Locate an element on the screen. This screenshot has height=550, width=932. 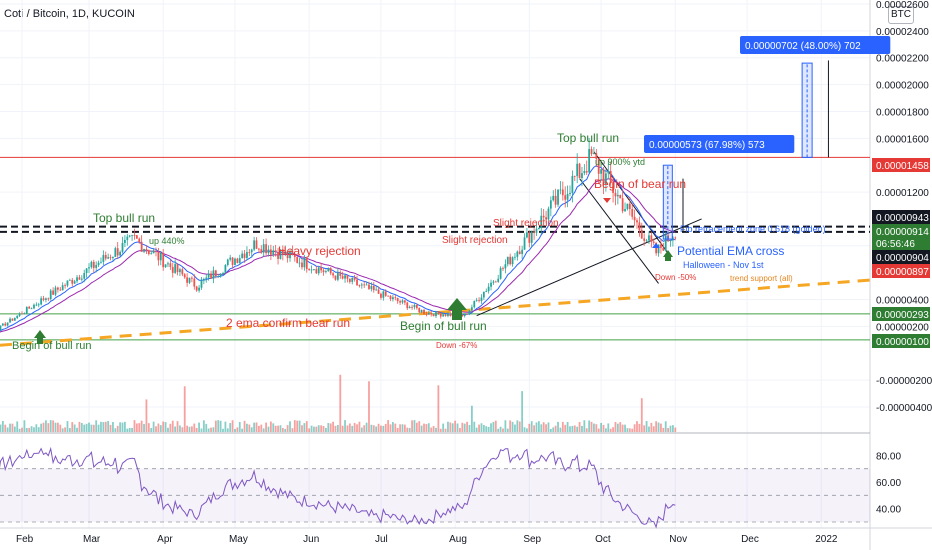
price-tick-label: 0.00002600 is located at coordinates (902, 5).